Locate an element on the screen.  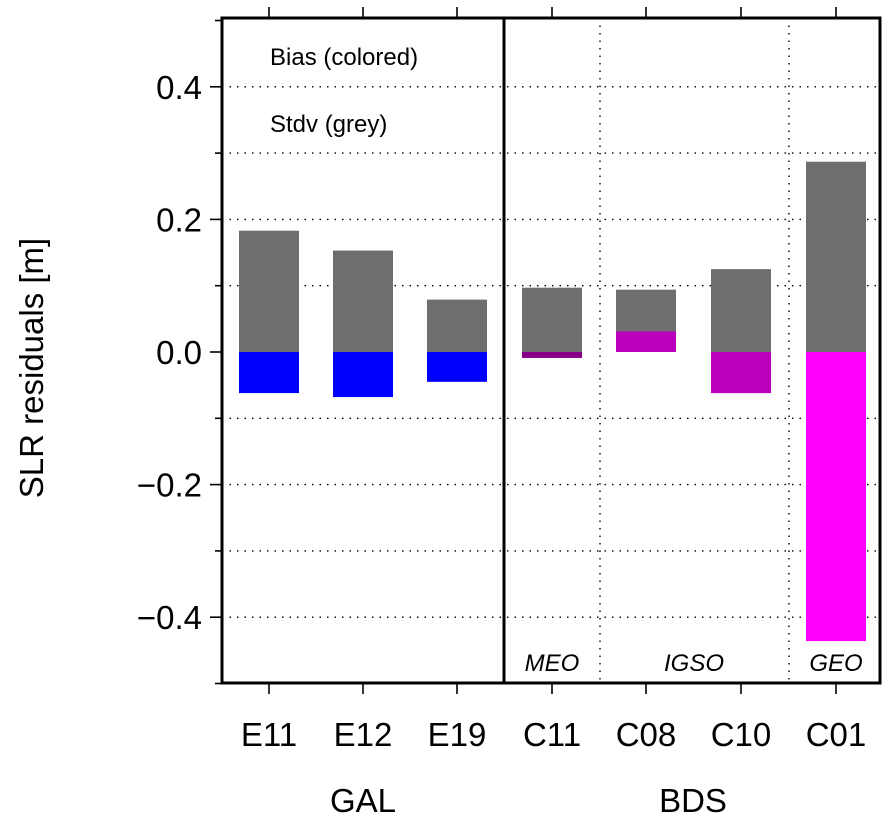
group-label-bds: BDS is located at coordinates (693, 800).